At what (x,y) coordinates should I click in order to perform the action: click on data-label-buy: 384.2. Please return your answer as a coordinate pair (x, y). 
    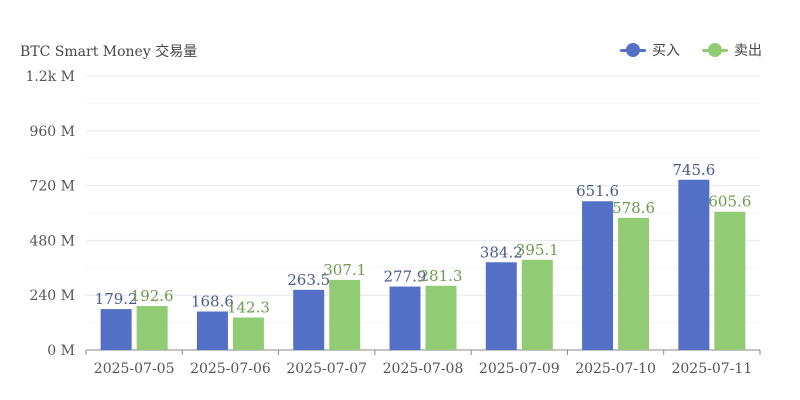
    Looking at the image, I should click on (501, 252).